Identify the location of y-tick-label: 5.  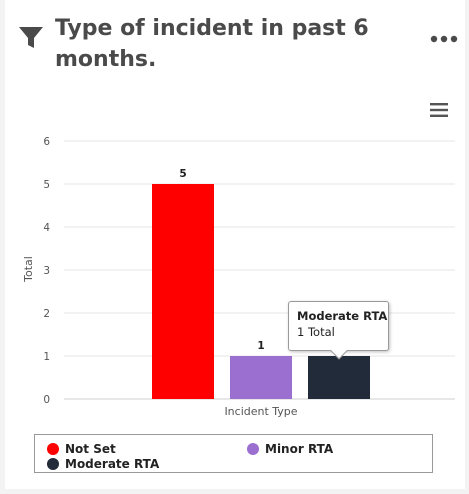
(46, 185).